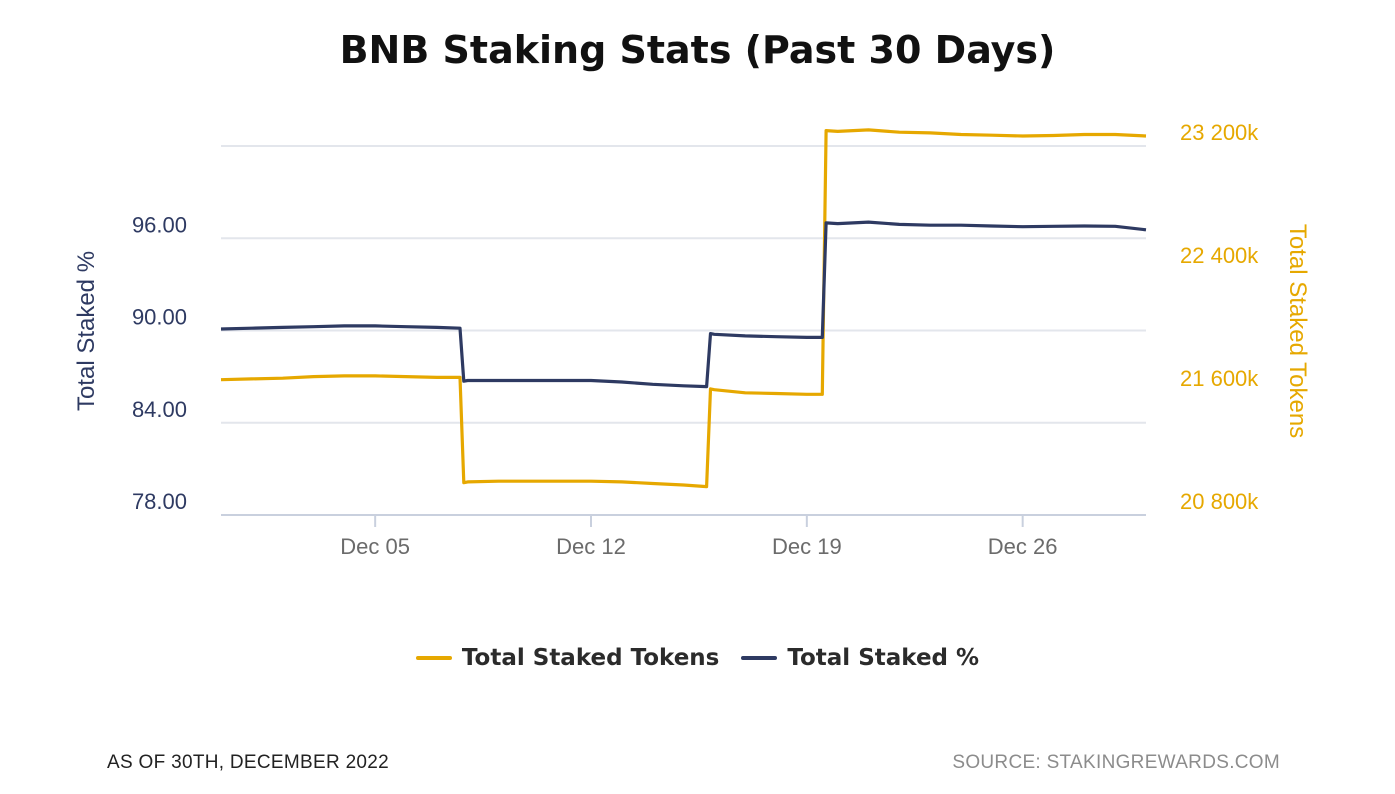  I want to click on source-credit: SOURCE: STAKINGREWARDS.COM, so click(1116, 762).